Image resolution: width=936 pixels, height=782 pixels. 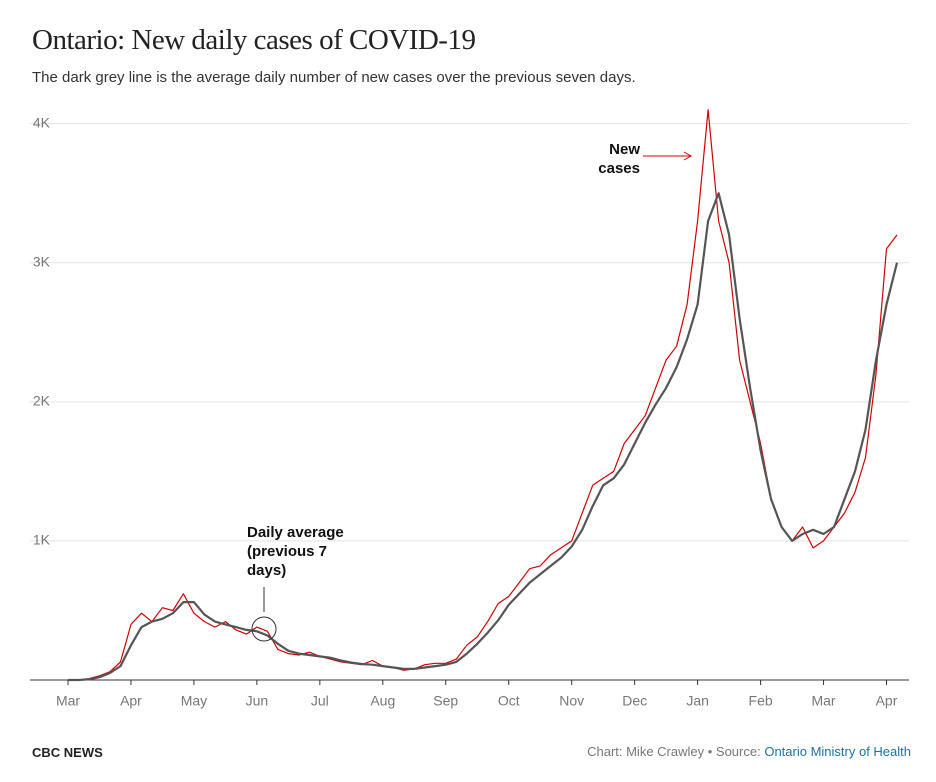 I want to click on x-tick-label: Feb, so click(x=761, y=701).